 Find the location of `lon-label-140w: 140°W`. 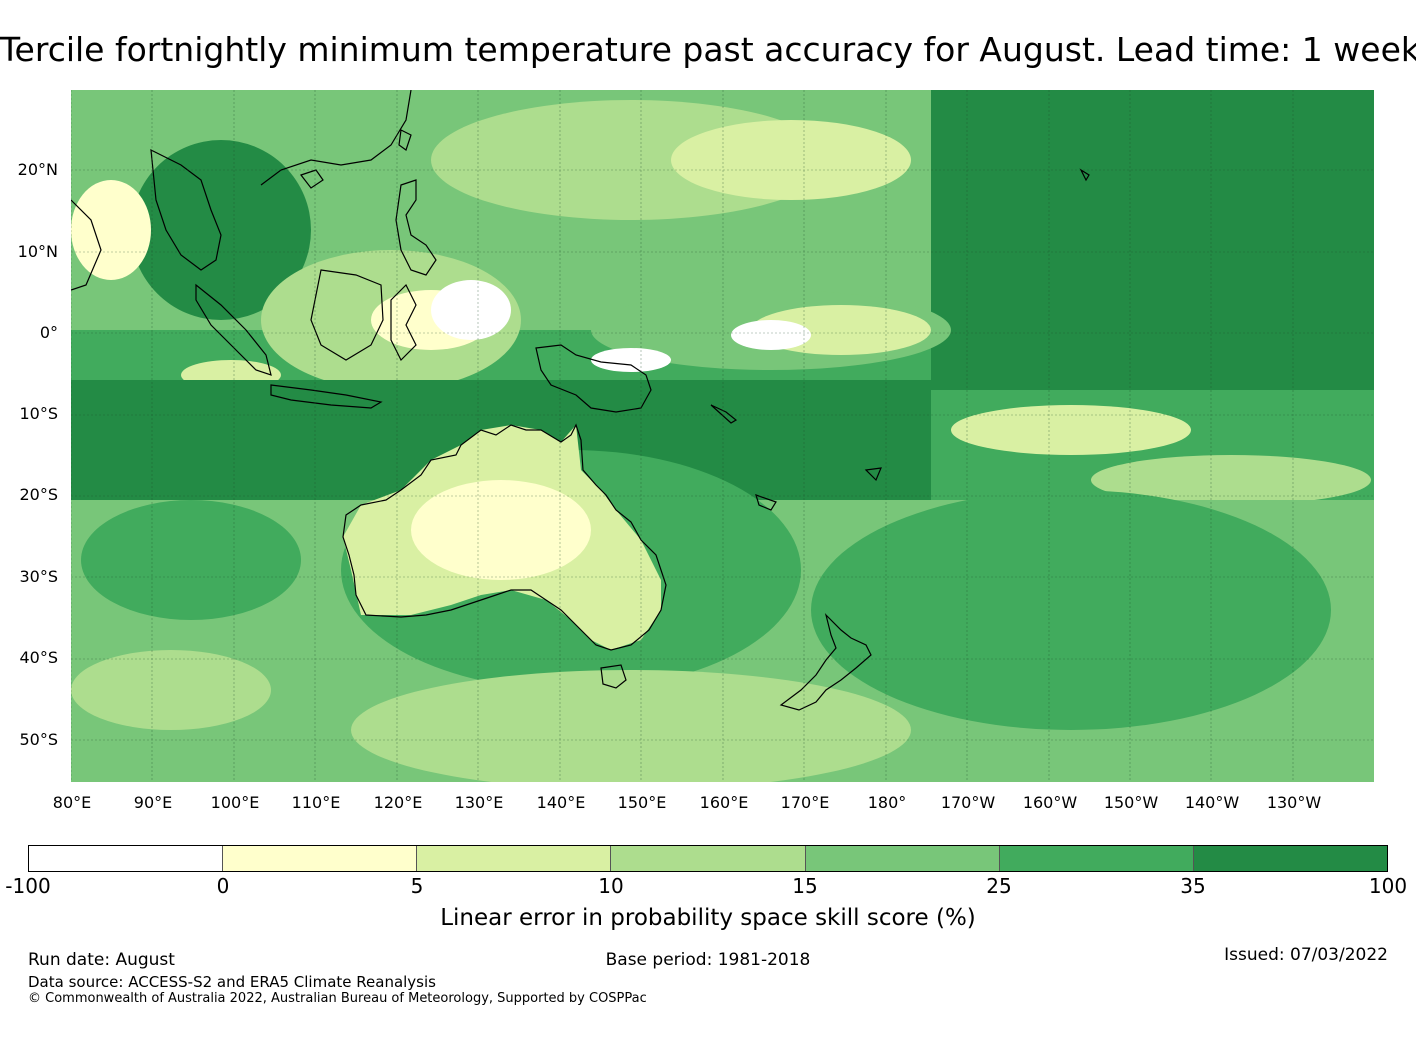

lon-label-140w: 140°W is located at coordinates (1212, 802).